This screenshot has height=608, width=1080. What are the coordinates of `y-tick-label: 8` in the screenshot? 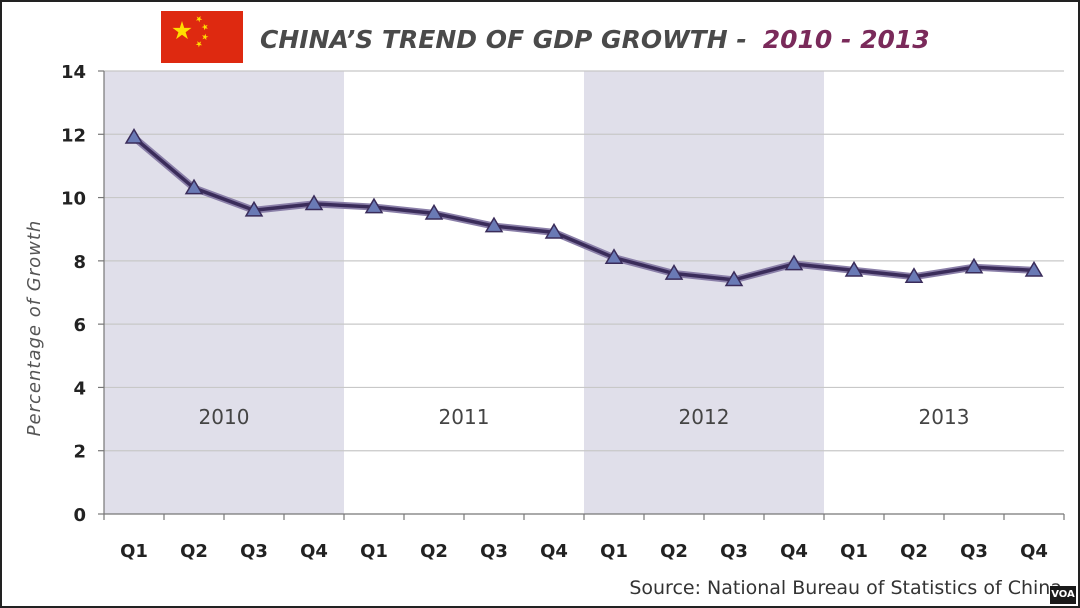 It's located at (79, 262).